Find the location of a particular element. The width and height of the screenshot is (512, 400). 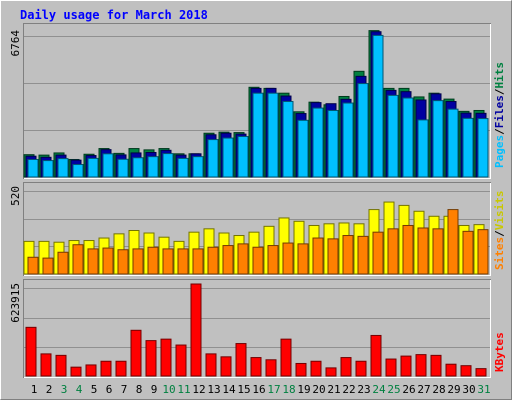

day-label: 21 is located at coordinates (333, 389).